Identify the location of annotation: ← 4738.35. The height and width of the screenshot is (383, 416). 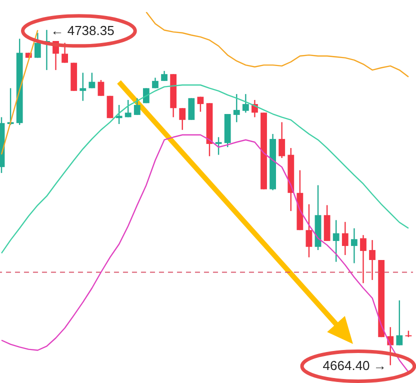
(82, 30).